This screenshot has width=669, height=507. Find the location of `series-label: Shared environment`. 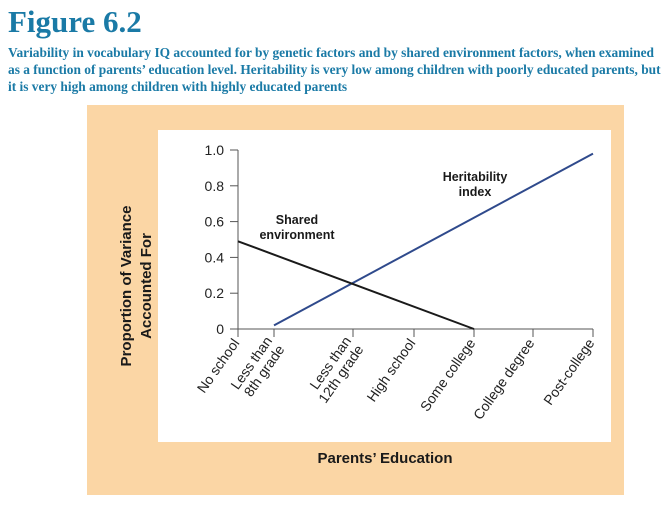

series-label: Shared environment is located at coordinates (297, 227).